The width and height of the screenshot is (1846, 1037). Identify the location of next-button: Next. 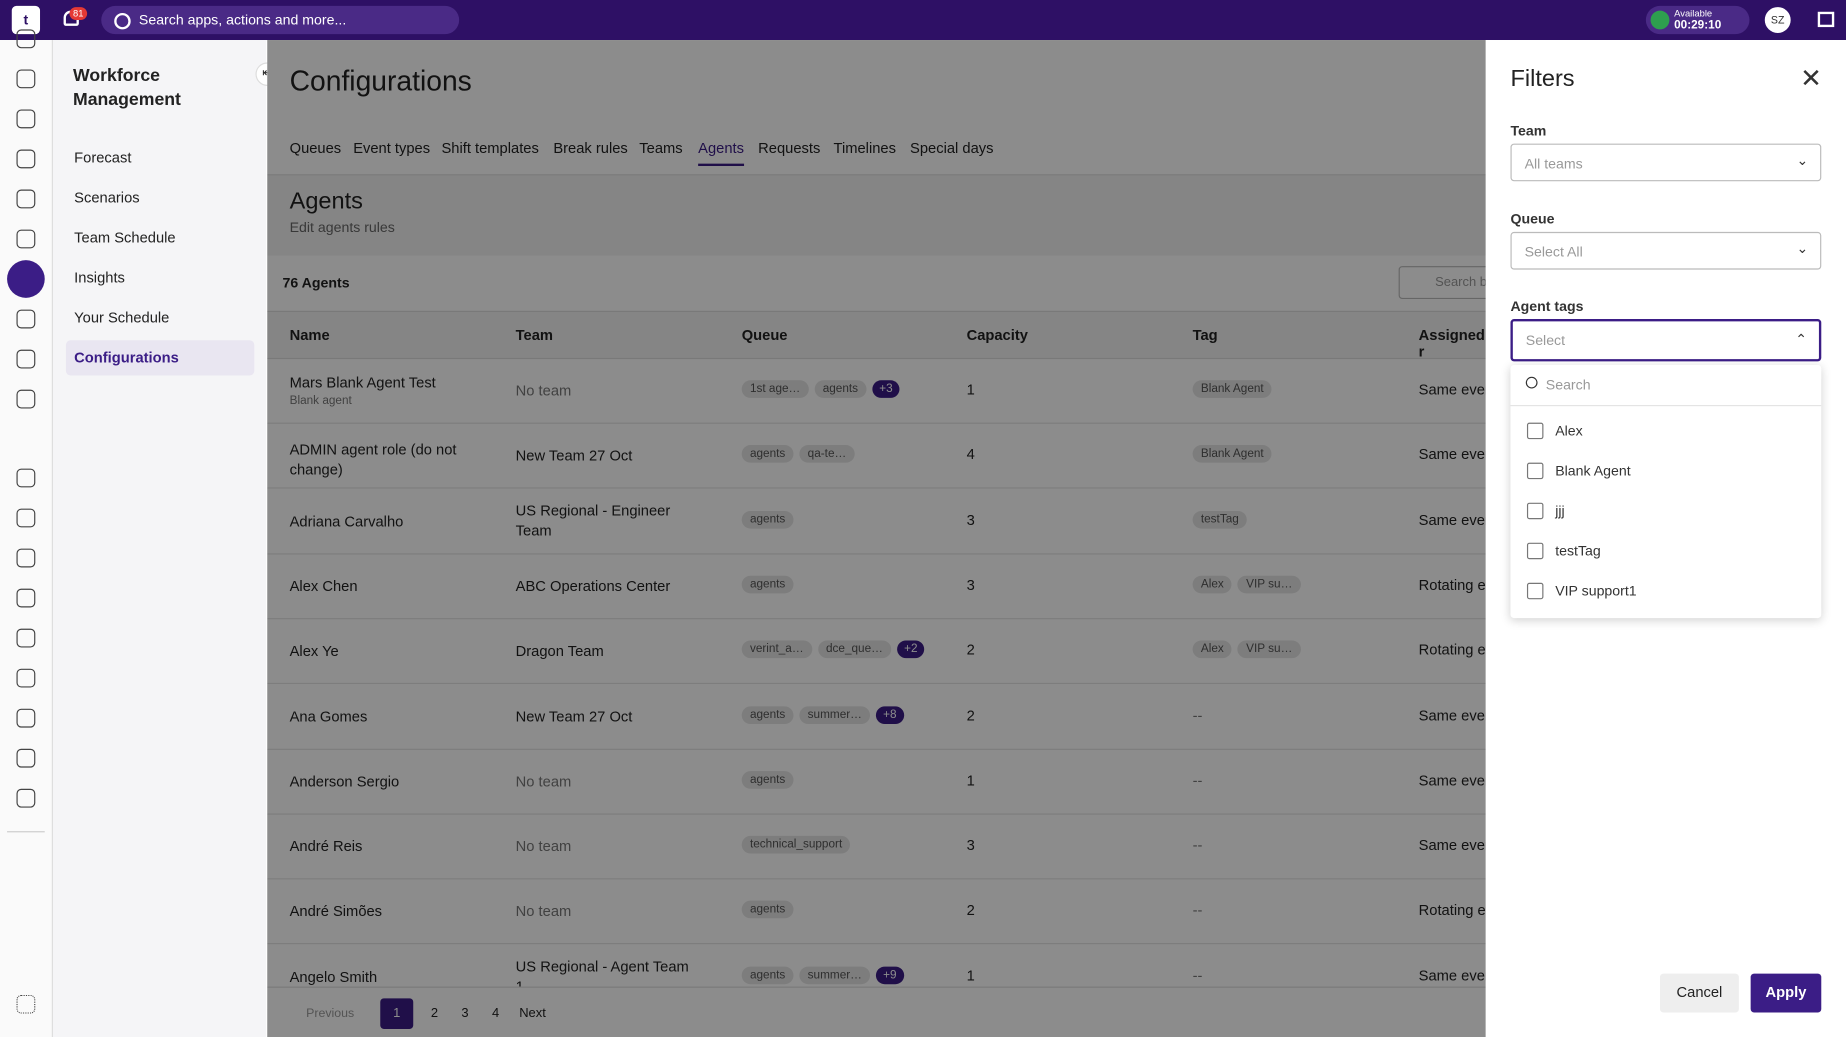
(532, 1013).